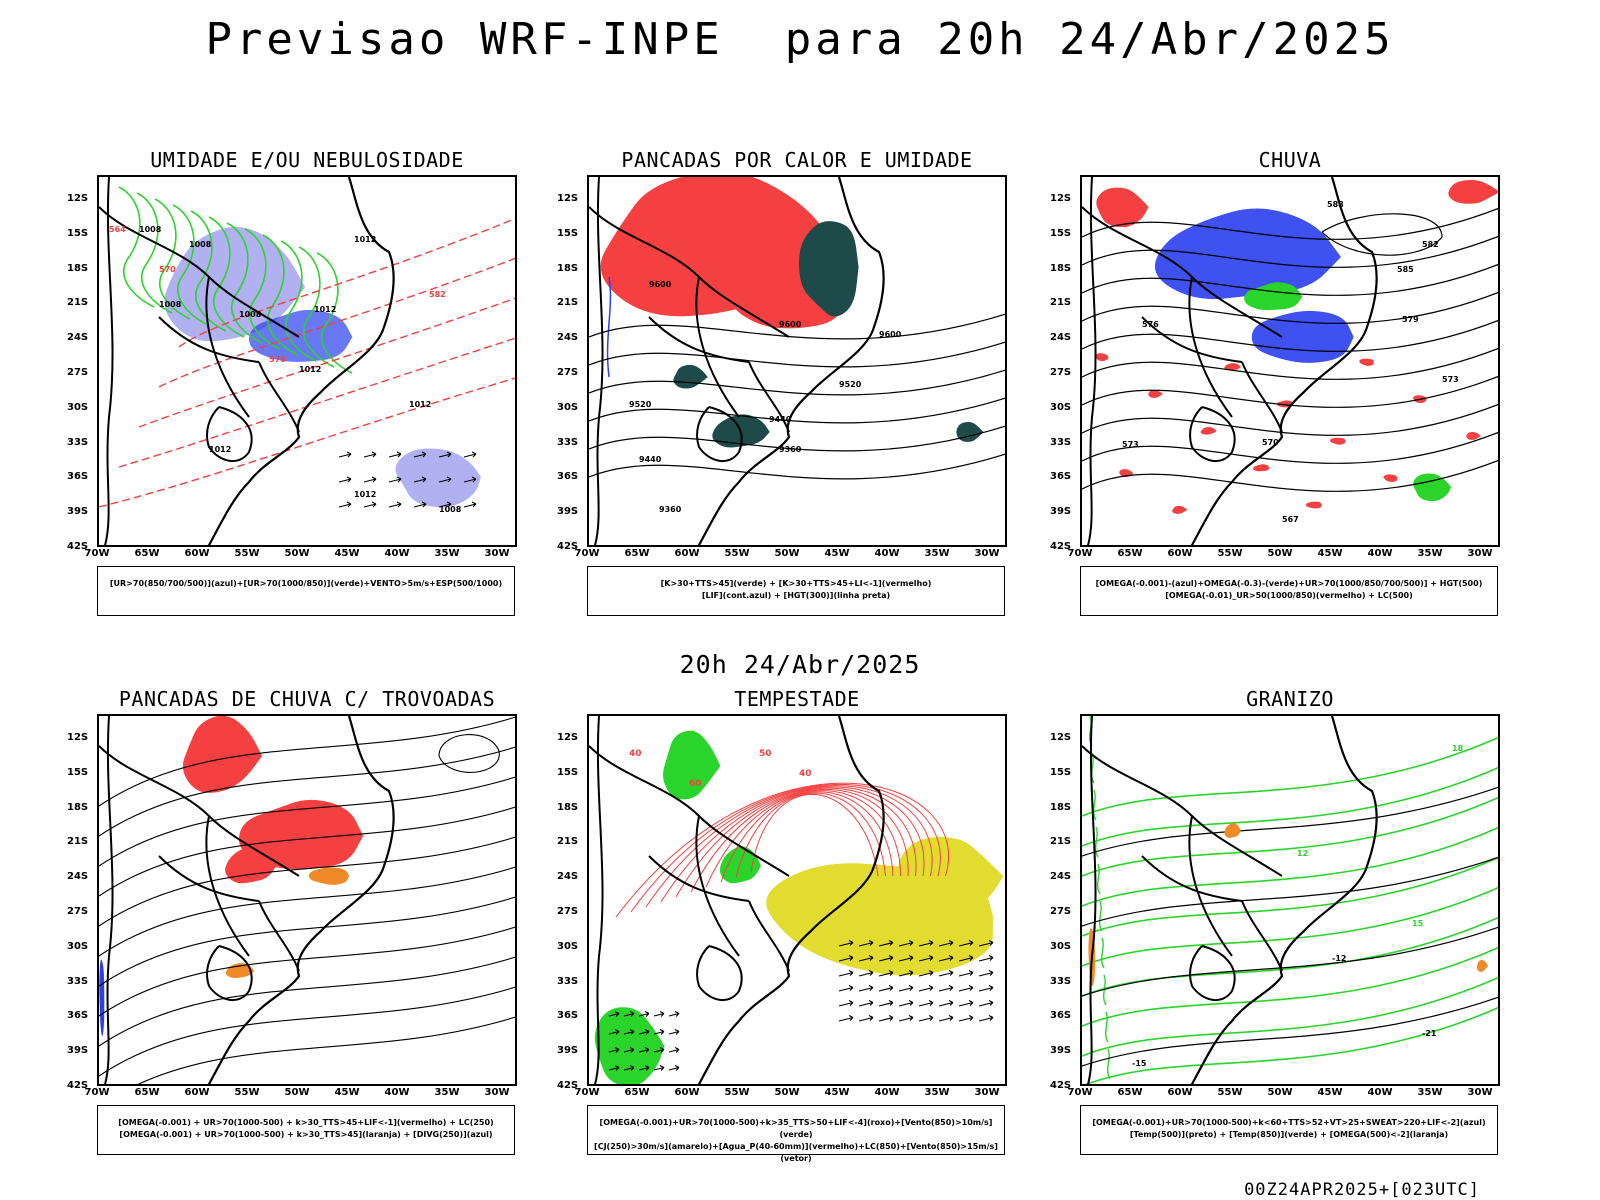  I want to click on lat-tick-label: 36S, so click(78, 477).